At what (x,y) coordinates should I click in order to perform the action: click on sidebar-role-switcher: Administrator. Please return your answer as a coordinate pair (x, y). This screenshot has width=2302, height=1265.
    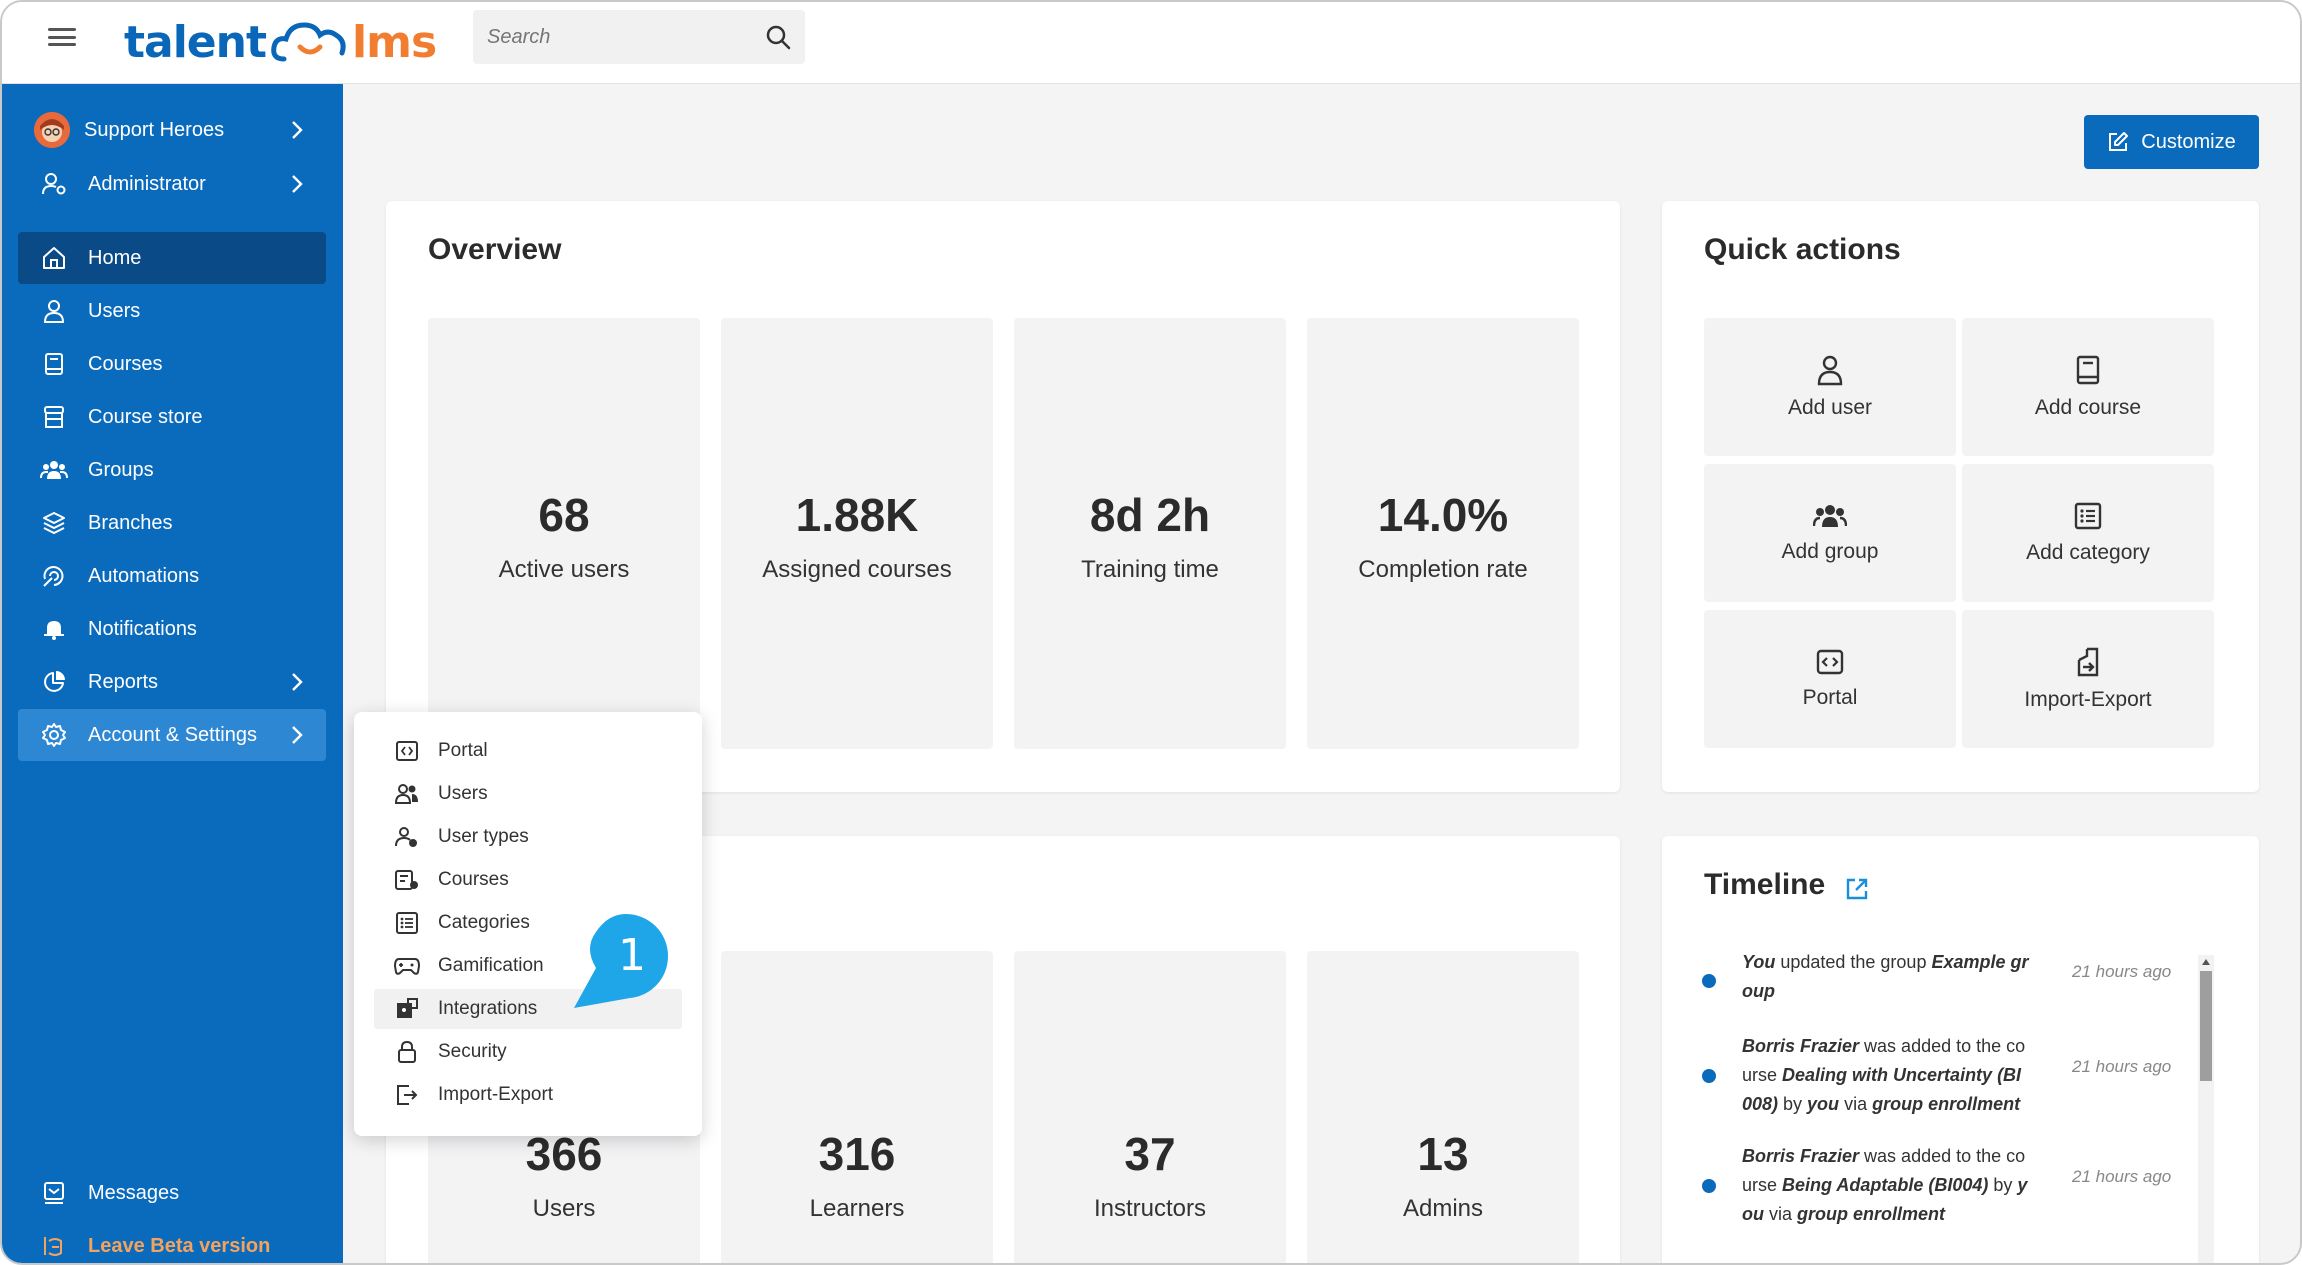
    Looking at the image, I should click on (172, 184).